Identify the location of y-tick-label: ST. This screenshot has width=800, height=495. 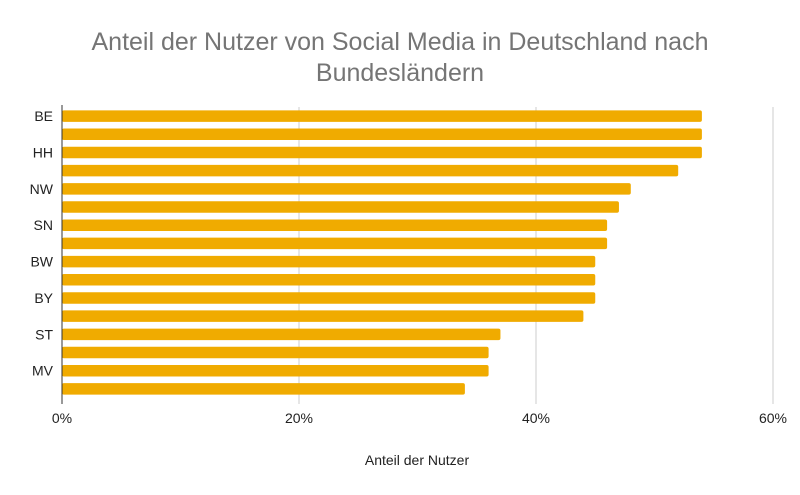
(44, 334).